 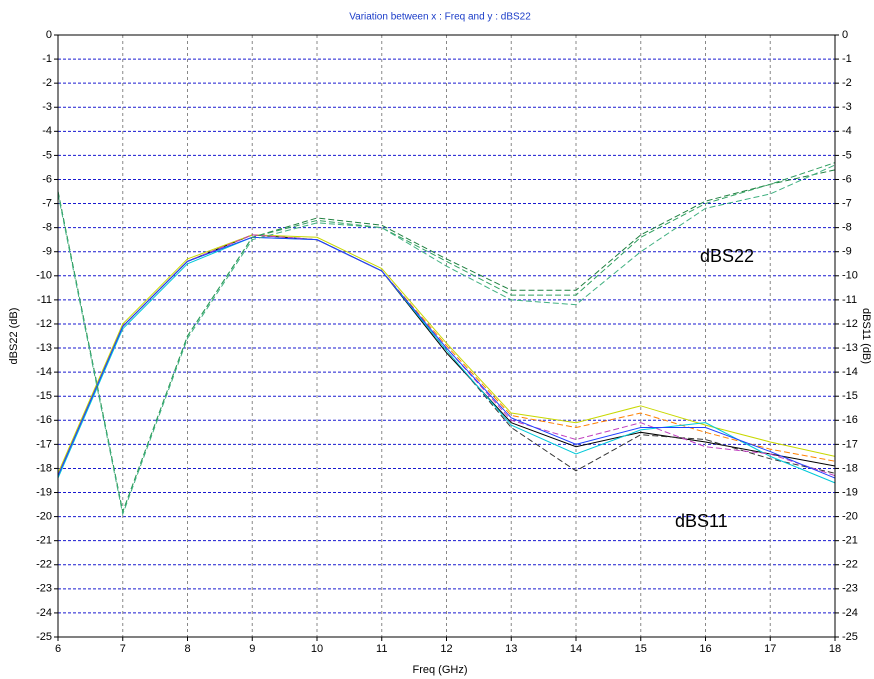 I want to click on y2-axis-label: dBS11 (dB), so click(x=866, y=336).